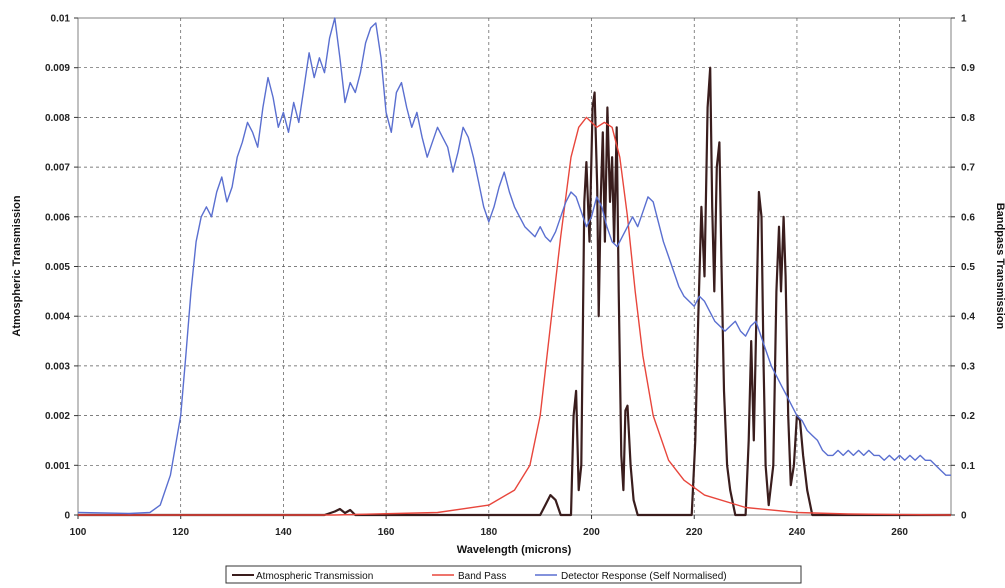 The height and width of the screenshot is (588, 1005). What do you see at coordinates (968, 416) in the screenshot?
I see `y-right-tick-label: 0.2` at bounding box center [968, 416].